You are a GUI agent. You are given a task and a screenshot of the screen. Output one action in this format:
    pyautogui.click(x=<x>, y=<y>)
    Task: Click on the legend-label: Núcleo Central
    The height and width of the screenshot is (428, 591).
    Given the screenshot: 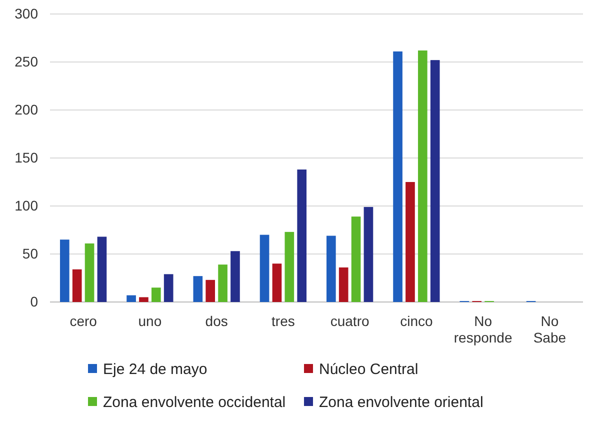 What is the action you would take?
    pyautogui.click(x=368, y=369)
    